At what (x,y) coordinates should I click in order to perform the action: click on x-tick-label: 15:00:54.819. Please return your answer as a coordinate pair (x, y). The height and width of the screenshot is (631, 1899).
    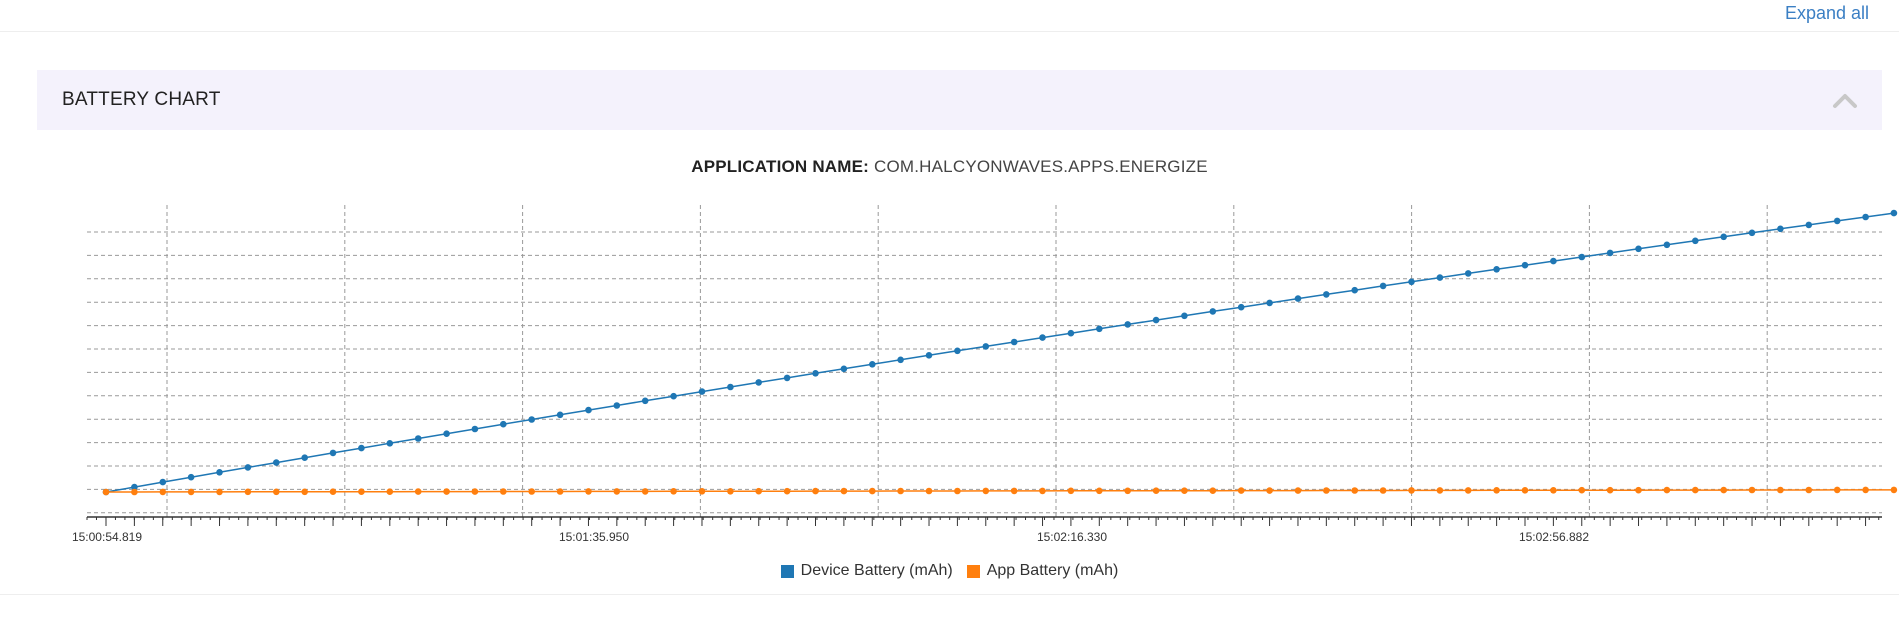
    Looking at the image, I should click on (107, 537).